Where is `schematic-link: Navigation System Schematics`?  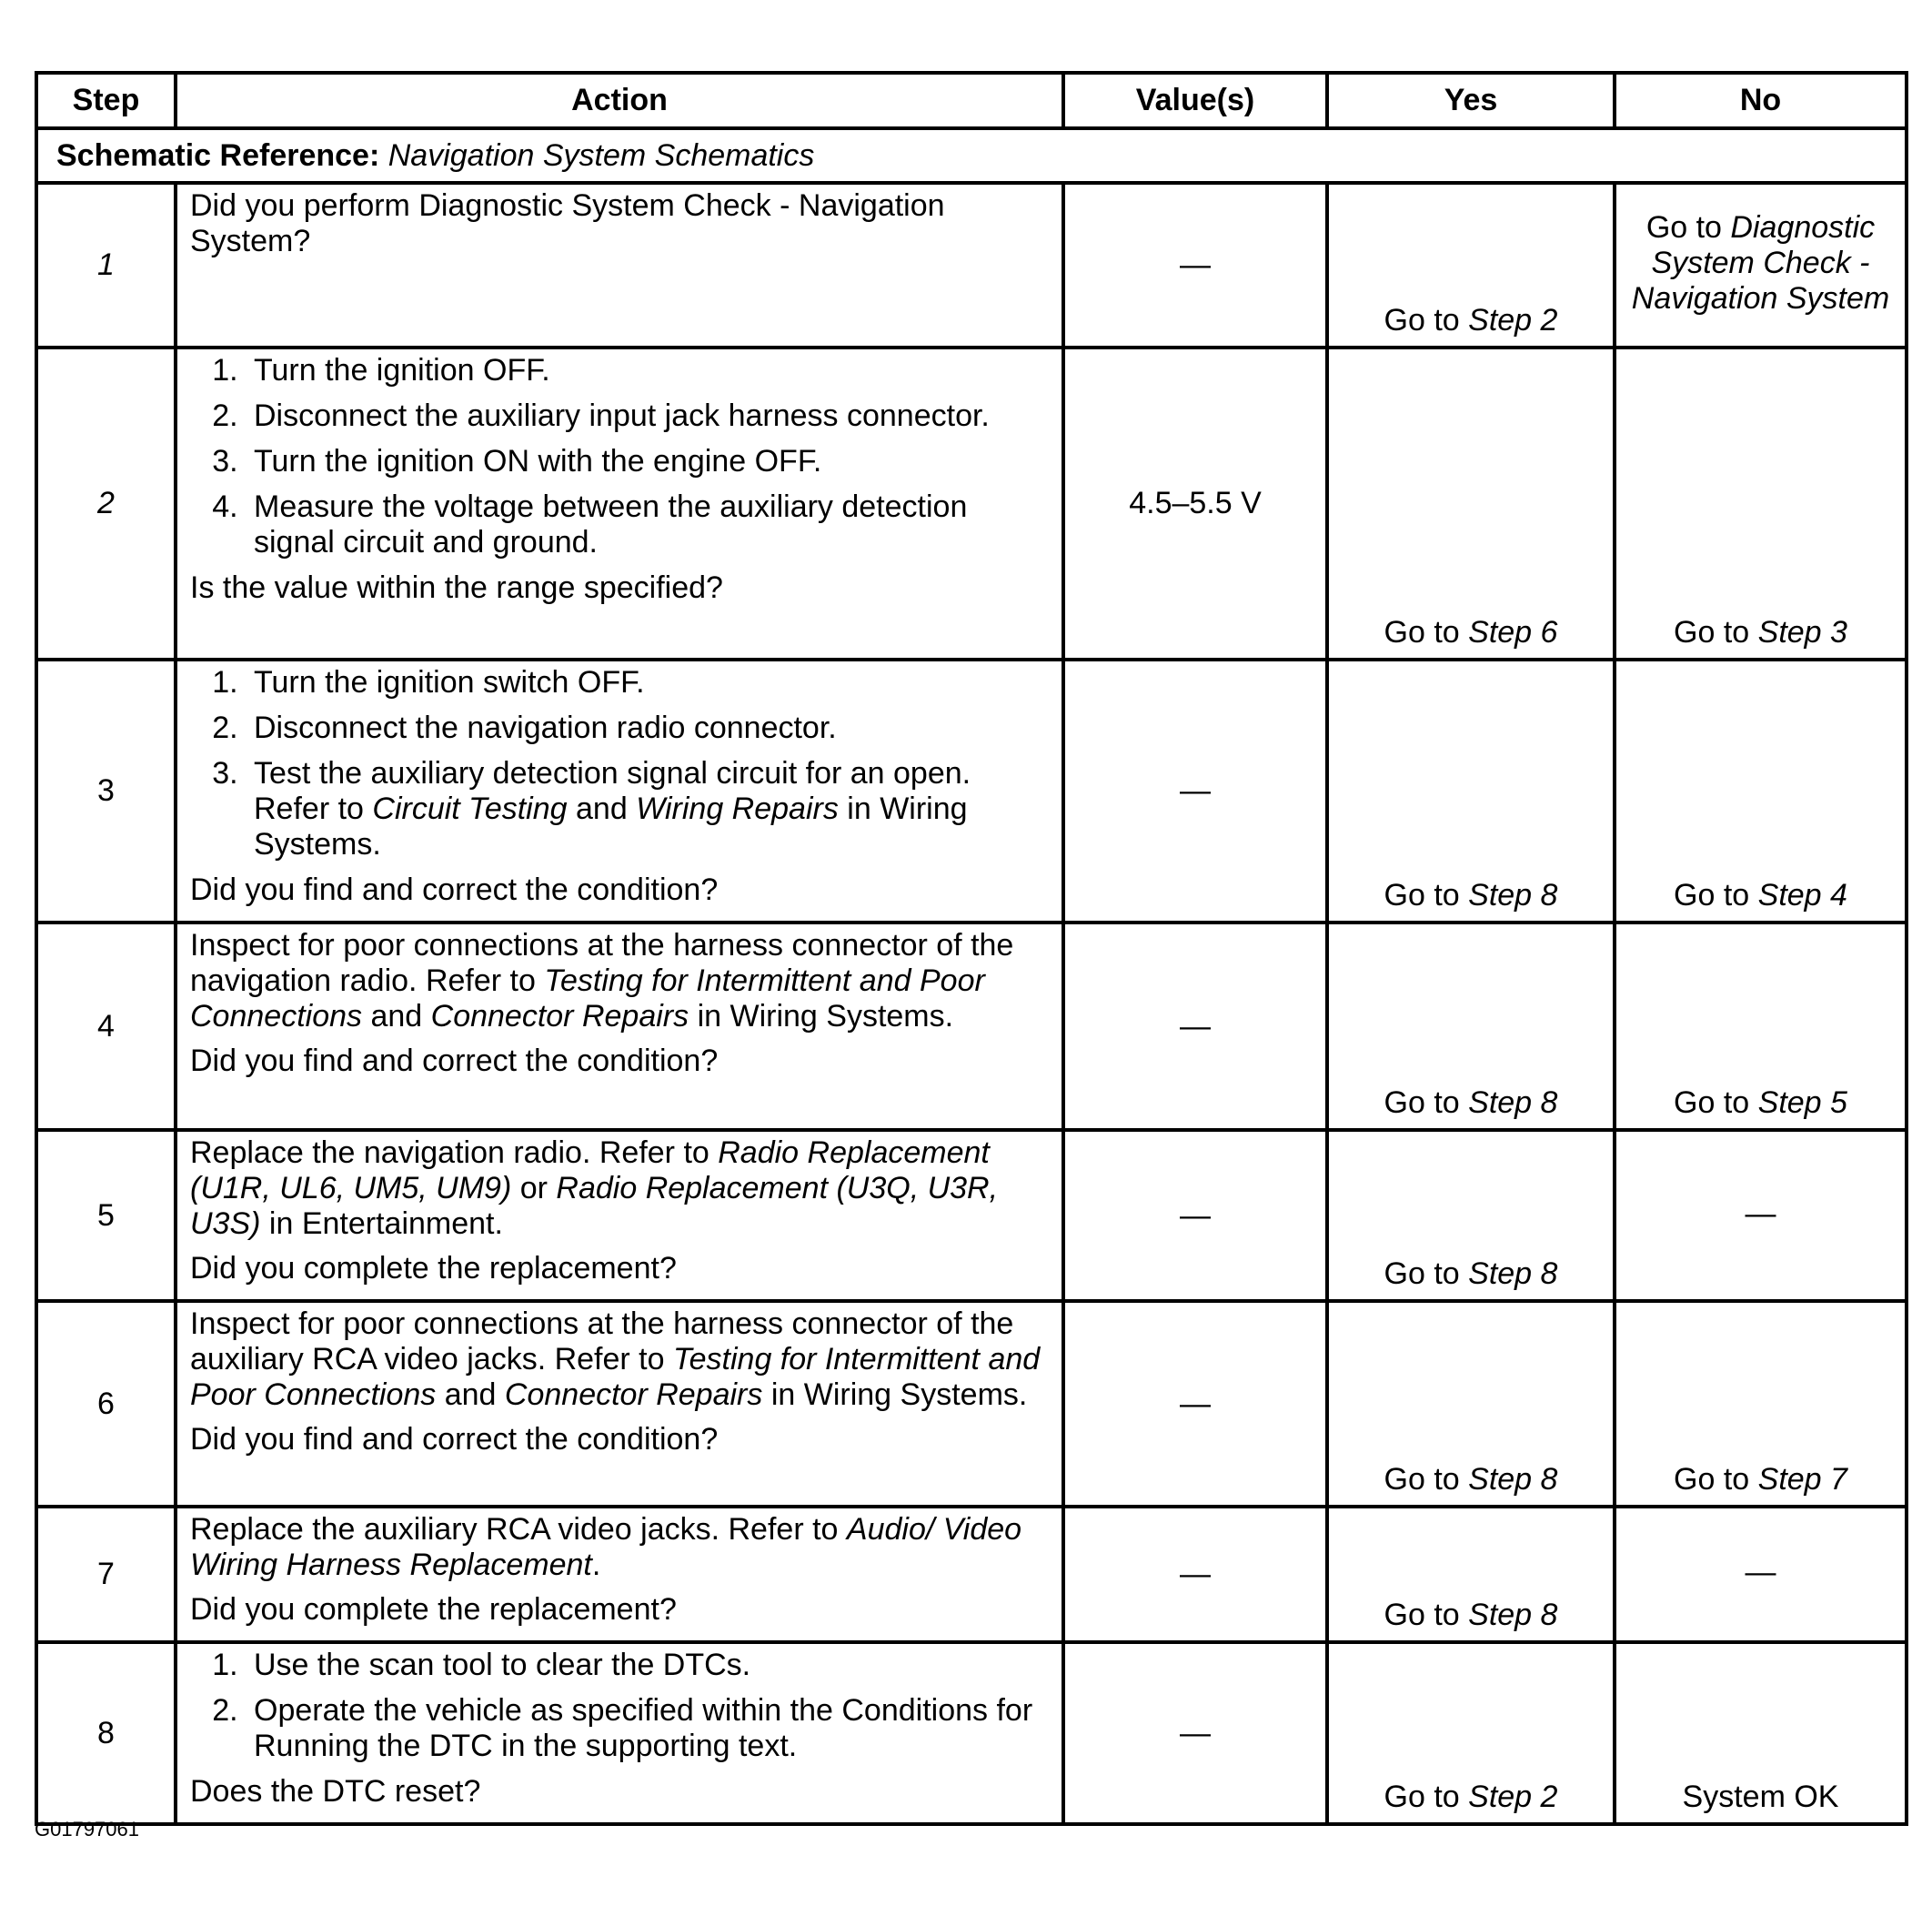
schematic-link: Navigation System Schematics is located at coordinates (601, 155).